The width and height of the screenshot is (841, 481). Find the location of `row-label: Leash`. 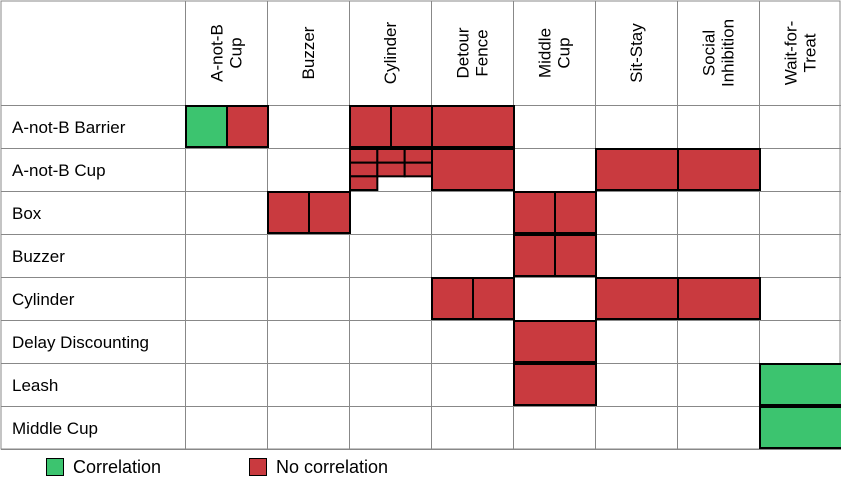

row-label: Leash is located at coordinates (35, 385).